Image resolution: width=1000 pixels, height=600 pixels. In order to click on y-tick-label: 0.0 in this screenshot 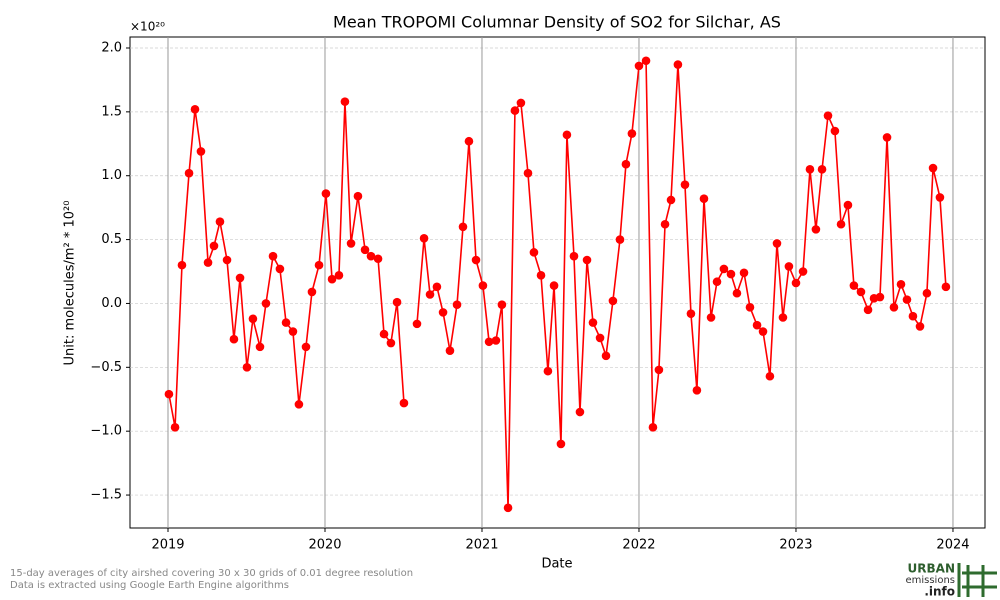, I will do `click(111, 303)`.